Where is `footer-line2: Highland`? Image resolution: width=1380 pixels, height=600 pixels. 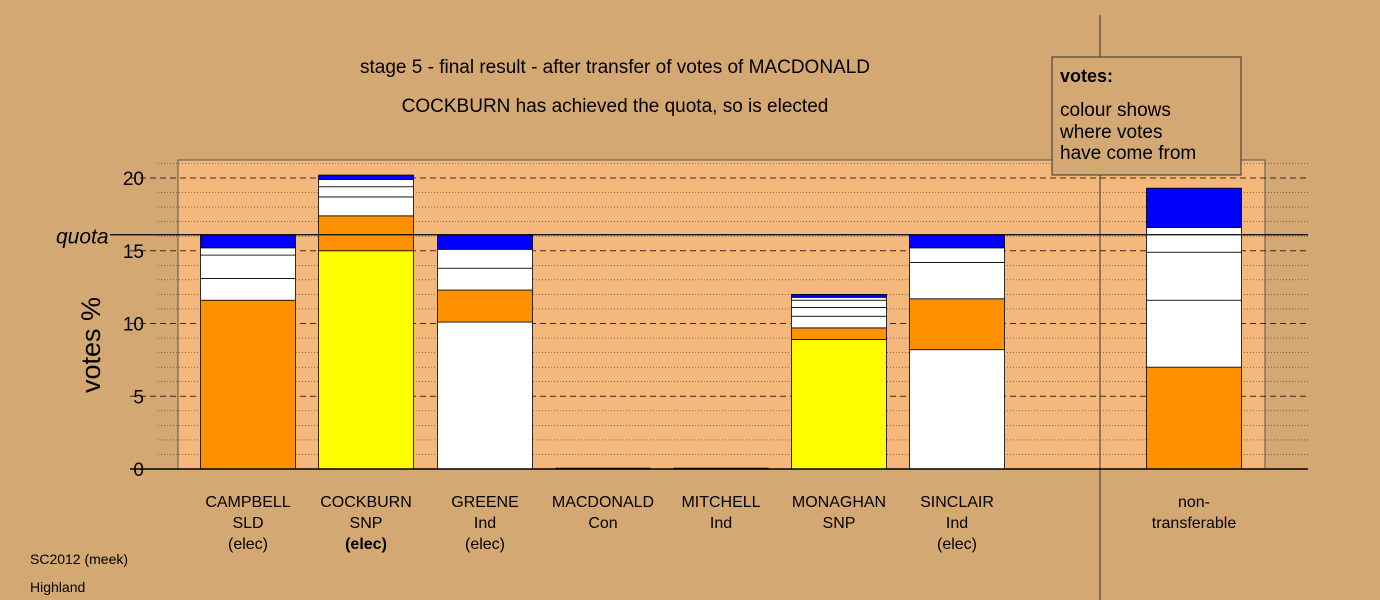
footer-line2: Highland is located at coordinates (57, 587).